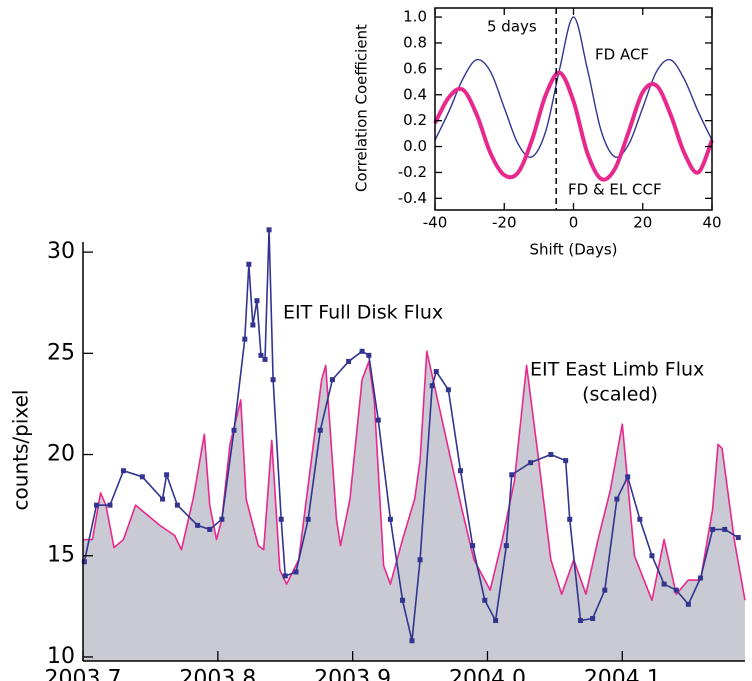 The height and width of the screenshot is (681, 752). What do you see at coordinates (415, 120) in the screenshot?
I see `y-tick-label: 0.2` at bounding box center [415, 120].